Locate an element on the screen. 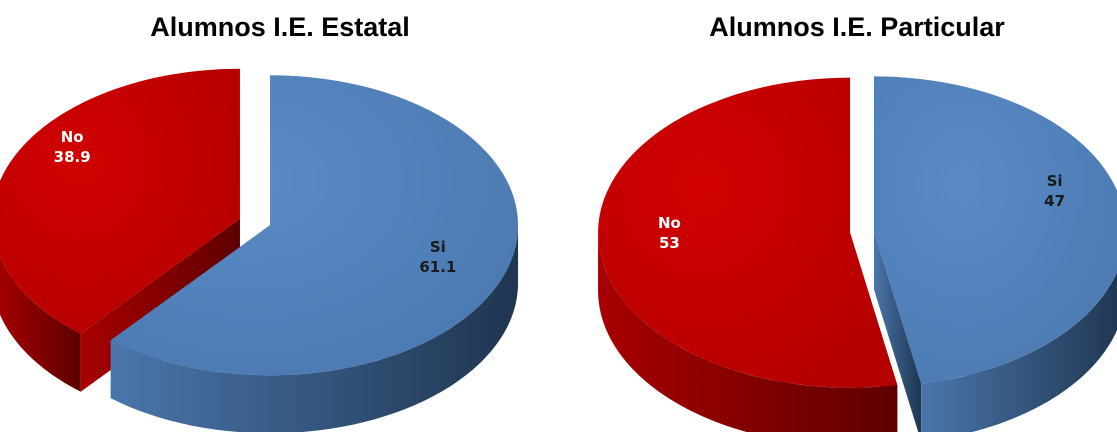  label-estatal-si-name: Si is located at coordinates (438, 247).